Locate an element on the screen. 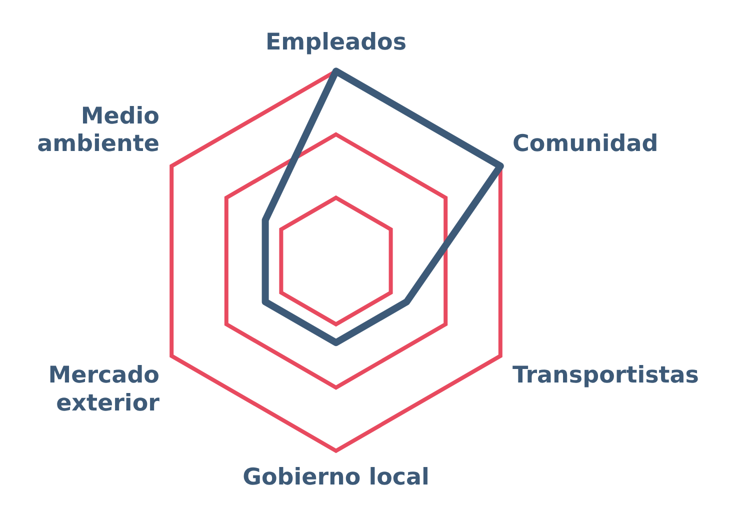 The width and height of the screenshot is (742, 524). spoke-label: Comunidad is located at coordinates (585, 144).